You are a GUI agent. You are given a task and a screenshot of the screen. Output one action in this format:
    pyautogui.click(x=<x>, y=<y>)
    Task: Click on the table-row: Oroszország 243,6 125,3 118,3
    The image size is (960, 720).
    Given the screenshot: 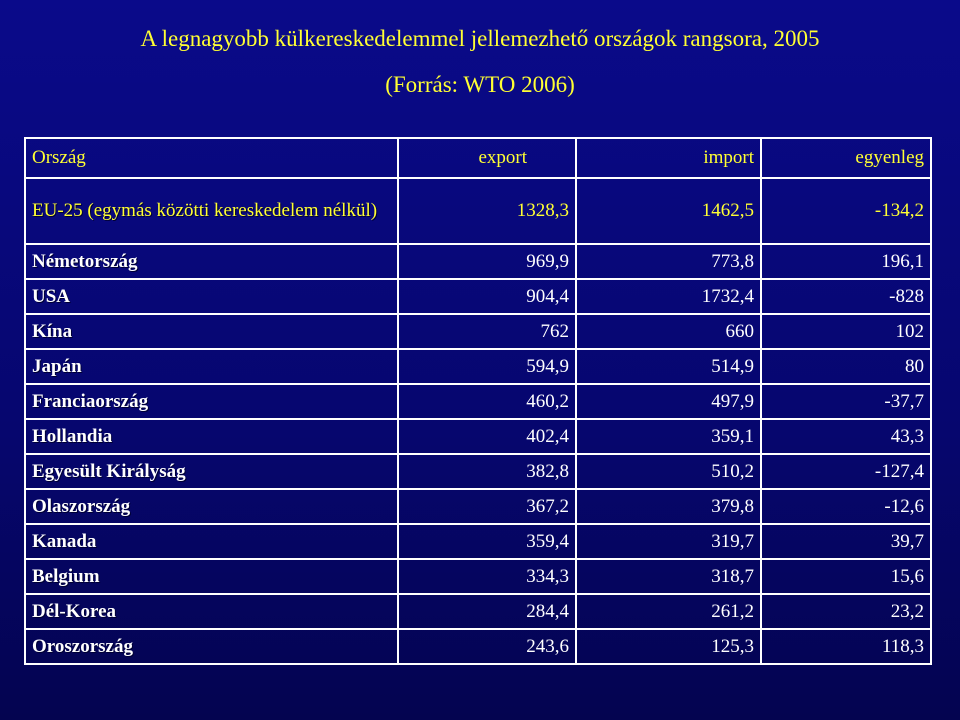 What is the action you would take?
    pyautogui.click(x=478, y=646)
    